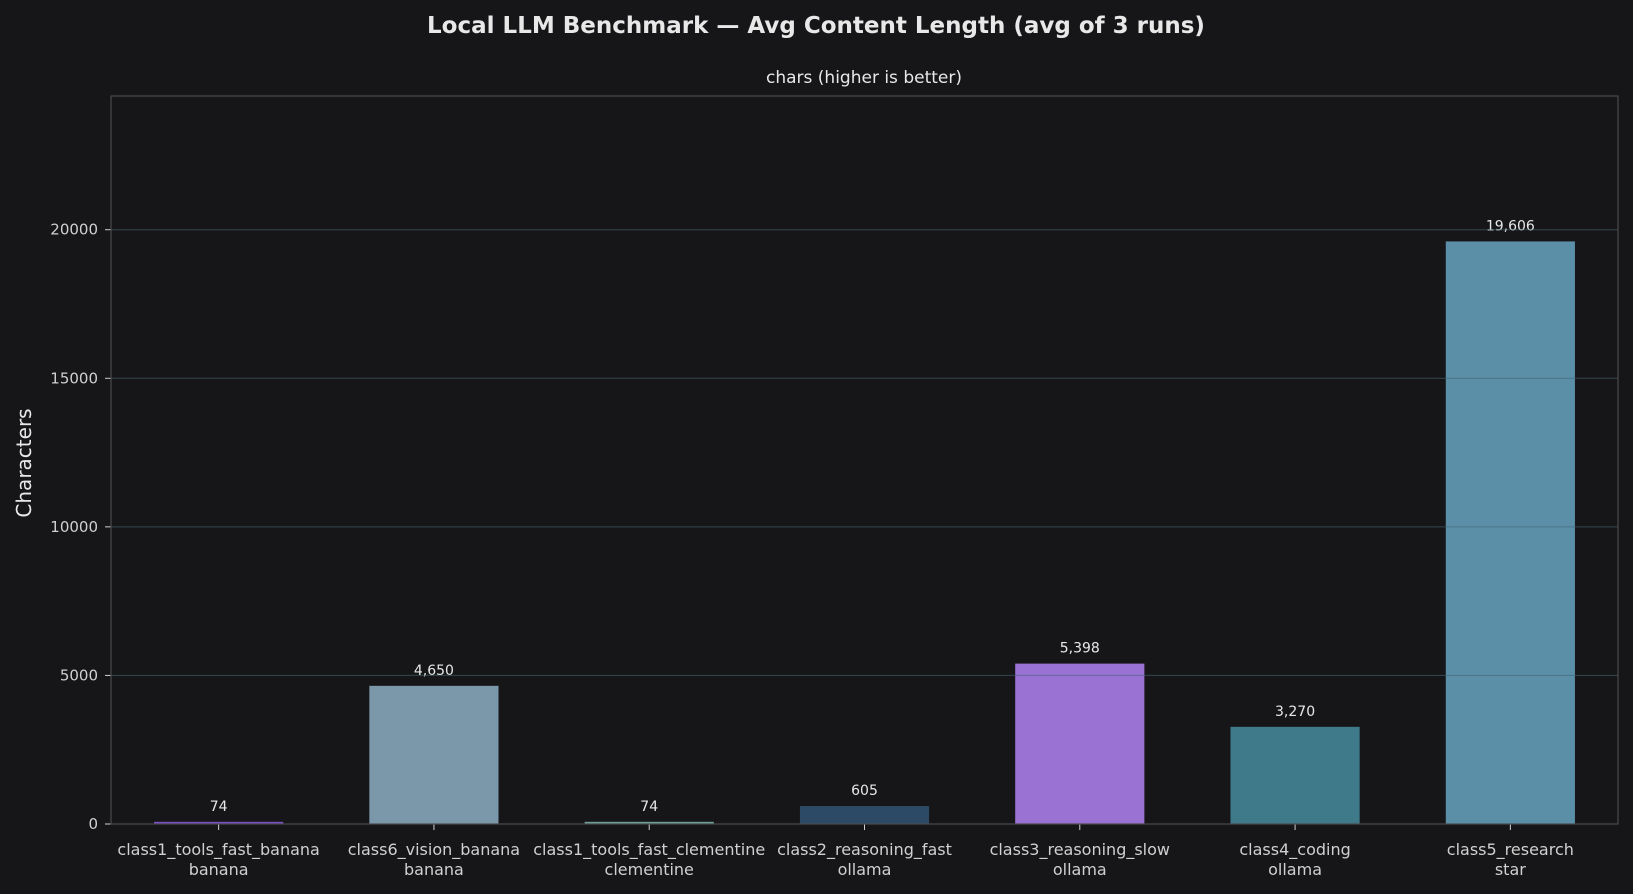 This screenshot has width=1633, height=894. I want to click on x-tick-label-name: class4_coding, so click(1294, 850).